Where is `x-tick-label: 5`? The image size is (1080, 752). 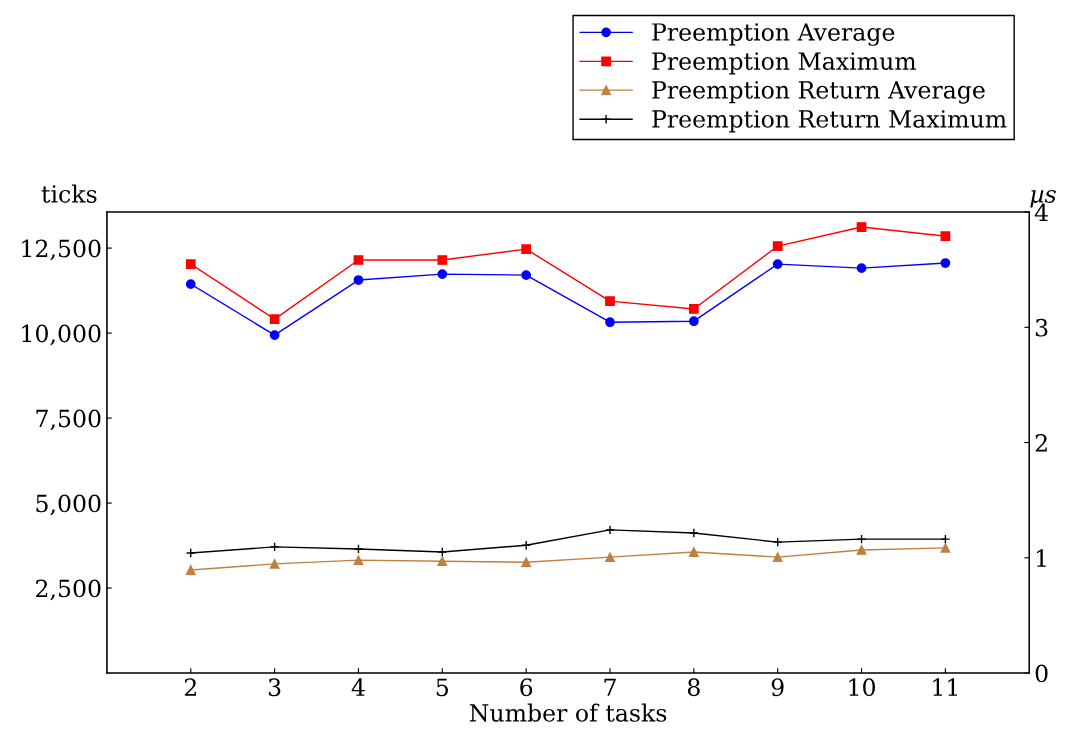
x-tick-label: 5 is located at coordinates (442, 687).